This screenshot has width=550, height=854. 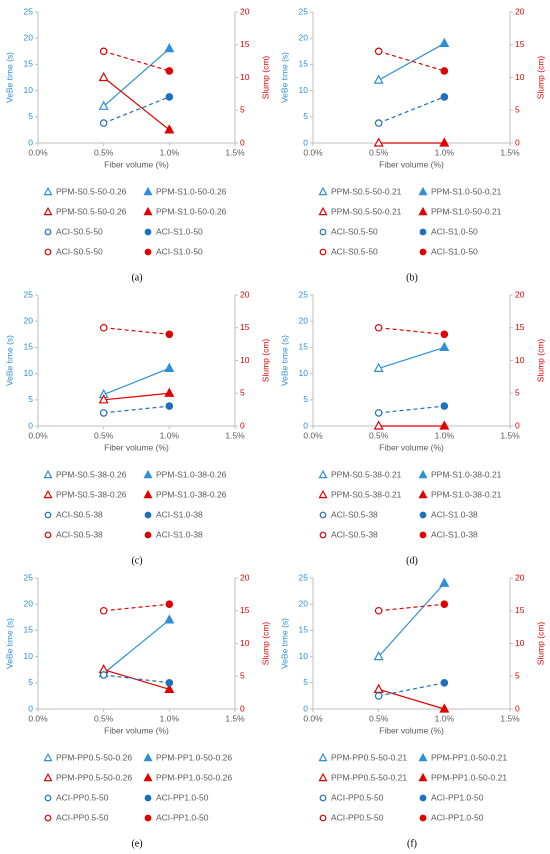 I want to click on legend-label: ACI-S1.0-38, so click(x=454, y=534).